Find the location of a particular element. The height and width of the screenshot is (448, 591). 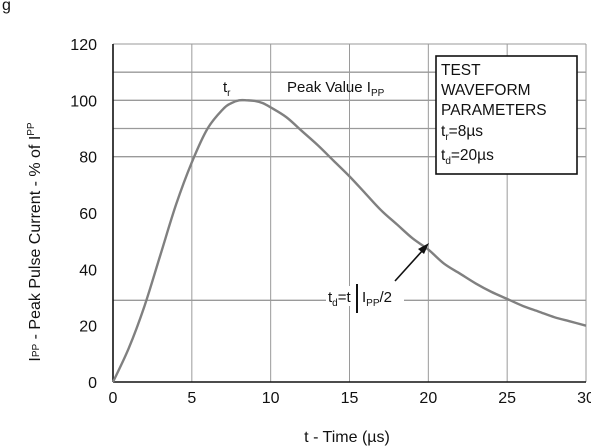

chart-title: g is located at coordinates (6, 7).